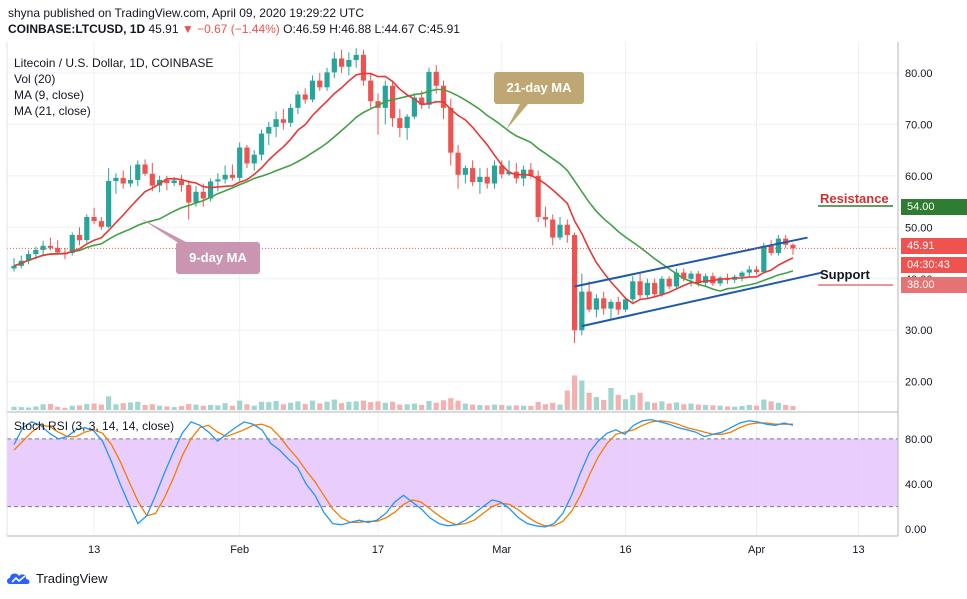 This screenshot has width=967, height=599. What do you see at coordinates (934, 265) in the screenshot?
I see `countdown-tag: 04:30:43` at bounding box center [934, 265].